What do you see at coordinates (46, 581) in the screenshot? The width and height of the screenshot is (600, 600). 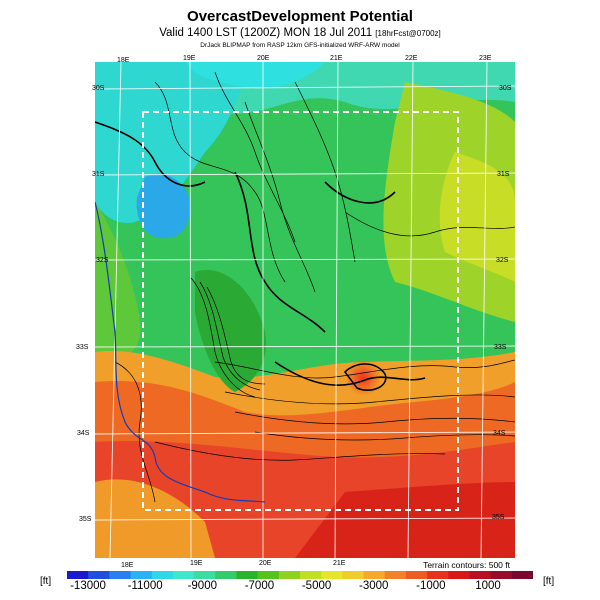 I see `colorbar-unit-left: [ft]` at bounding box center [46, 581].